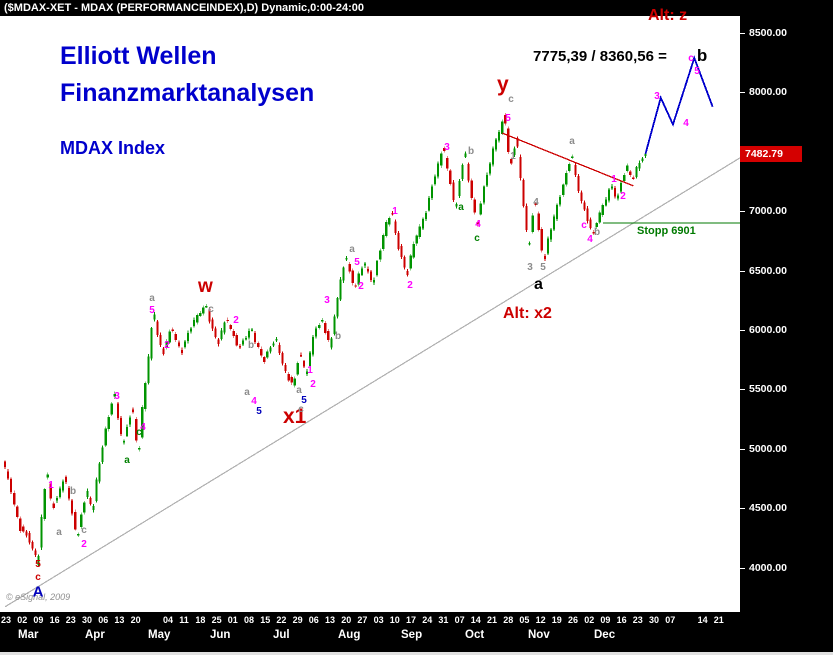  Describe the element at coordinates (540, 620) in the screenshot. I see `date-tick: 12` at that location.